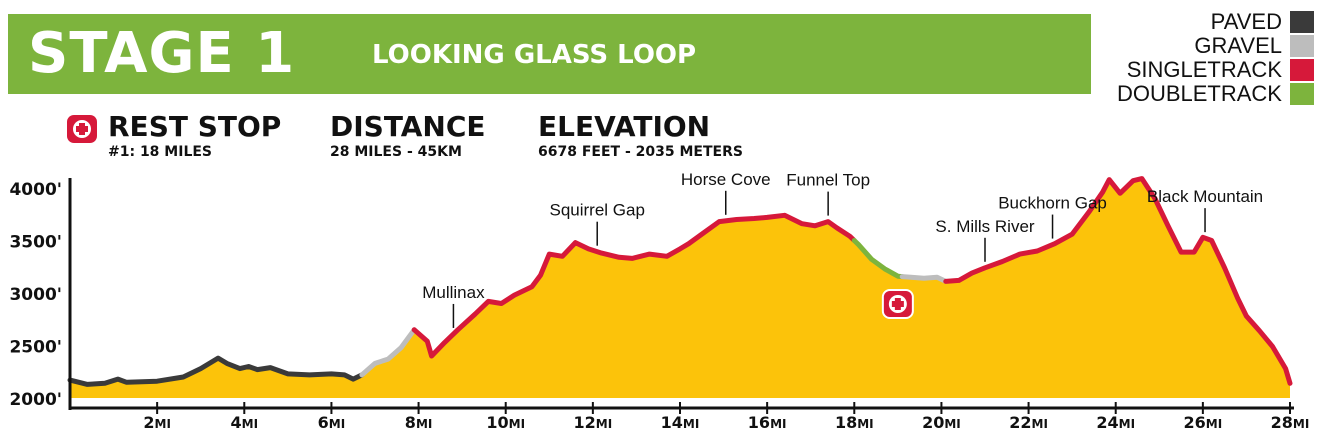  Describe the element at coordinates (878, 259) in the screenshot. I see `route-segment-doubletrack` at that location.